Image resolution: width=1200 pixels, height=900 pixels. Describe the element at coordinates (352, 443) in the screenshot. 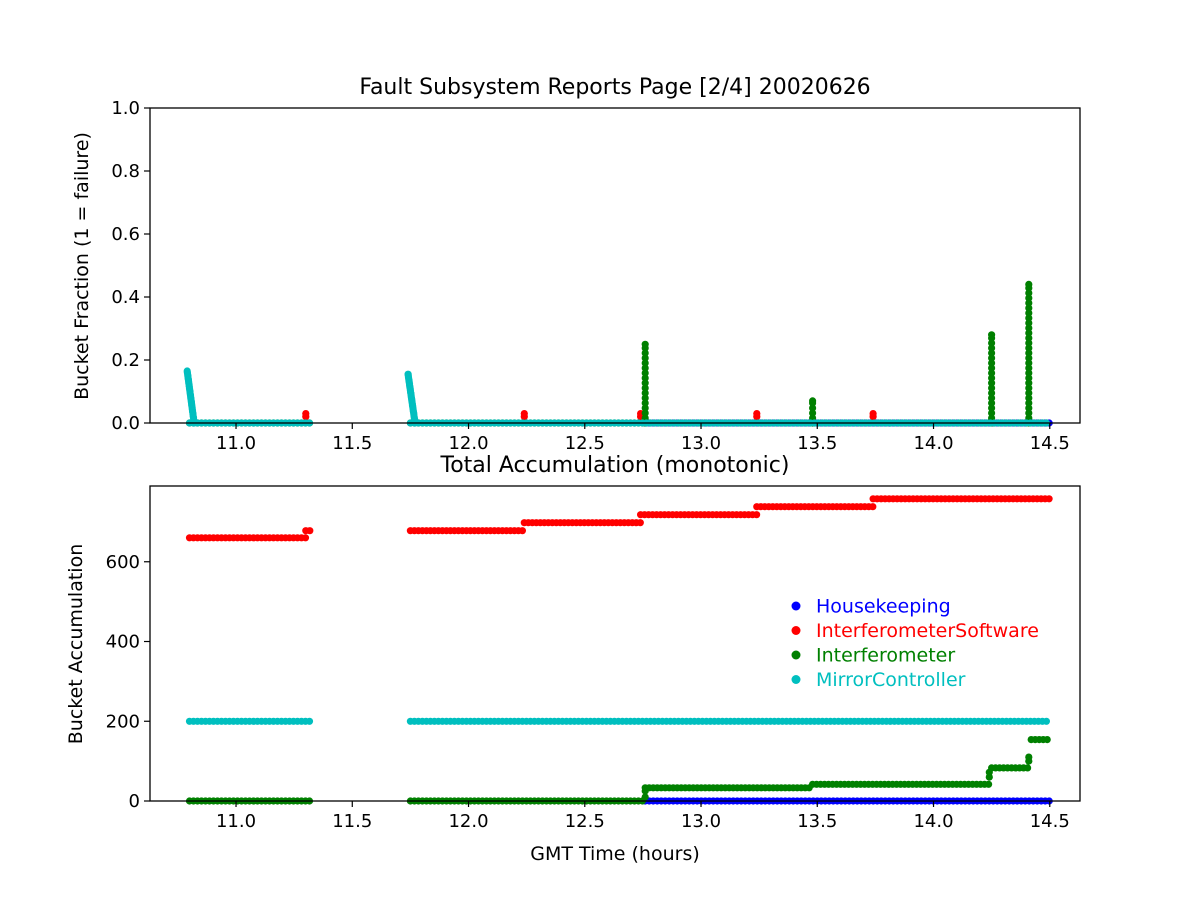

I see `top-x-tick-label: 11.5` at that location.